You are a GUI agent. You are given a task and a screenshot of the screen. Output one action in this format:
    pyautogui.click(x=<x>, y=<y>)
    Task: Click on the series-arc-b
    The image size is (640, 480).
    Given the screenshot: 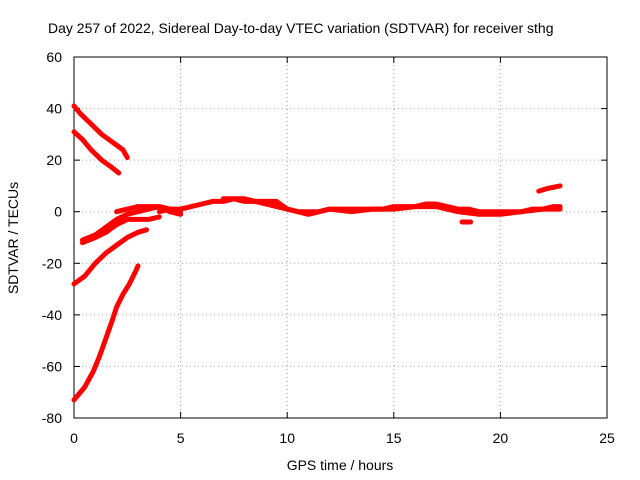 What is the action you would take?
    pyautogui.click(x=96, y=152)
    